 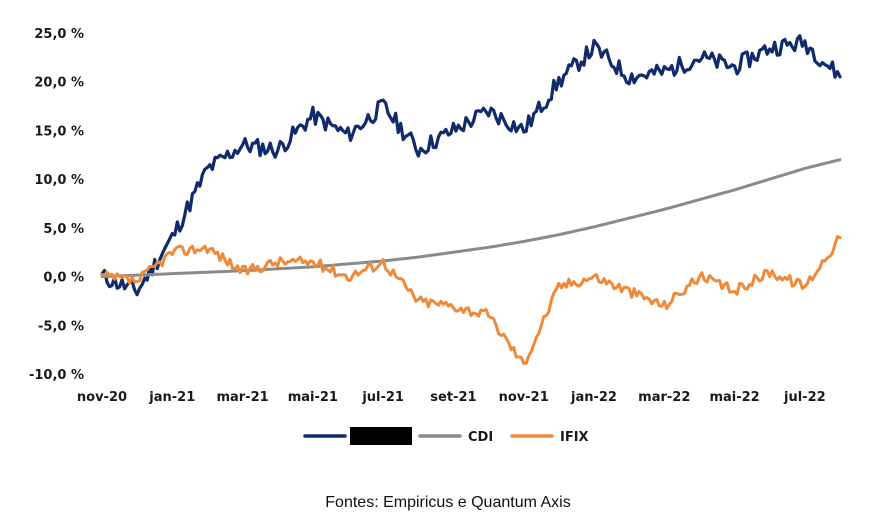 I want to click on legend-redaction-box, so click(x=381, y=436).